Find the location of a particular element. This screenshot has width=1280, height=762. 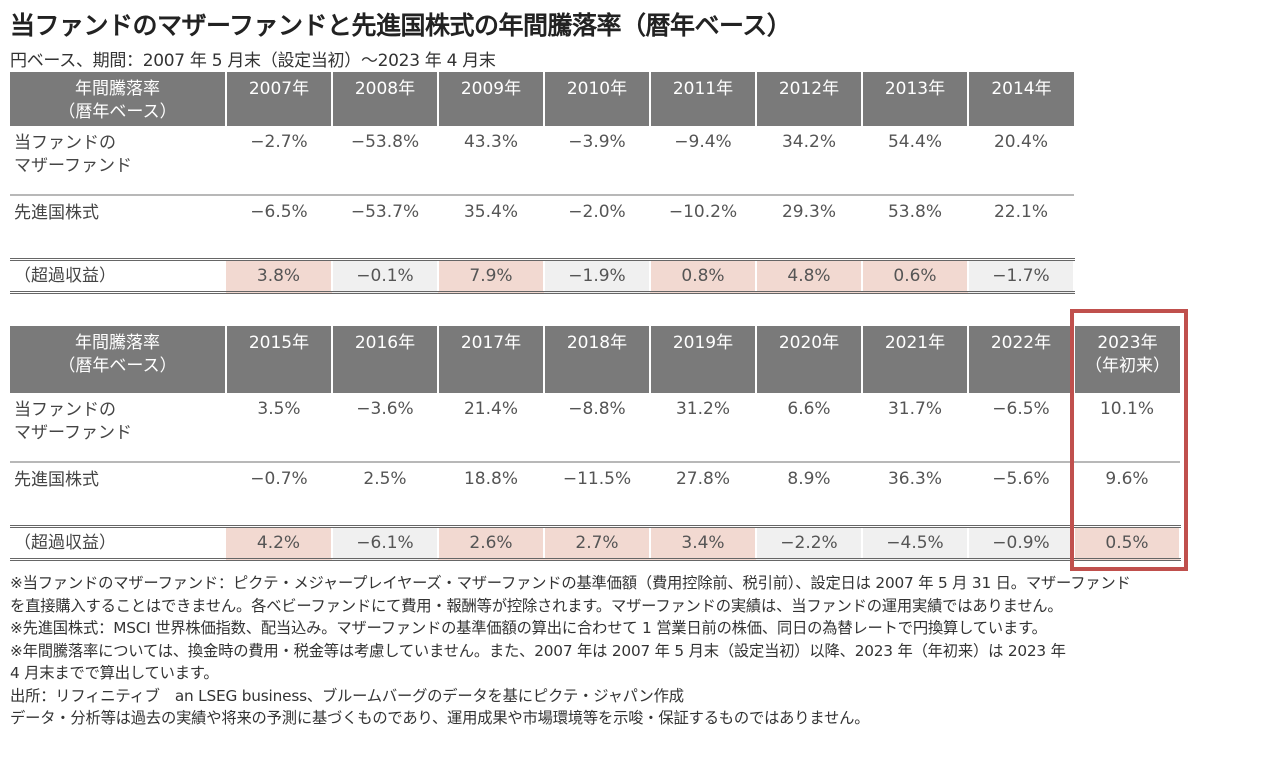

cell-value: −8.8% is located at coordinates (597, 428).